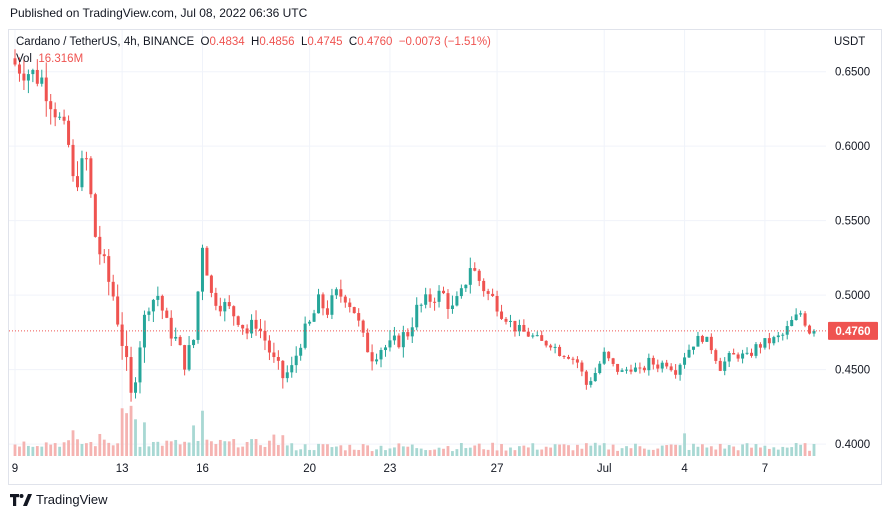 The width and height of the screenshot is (891, 518). Describe the element at coordinates (375, 42) in the screenshot. I see `close-value: 0.4760` at that location.